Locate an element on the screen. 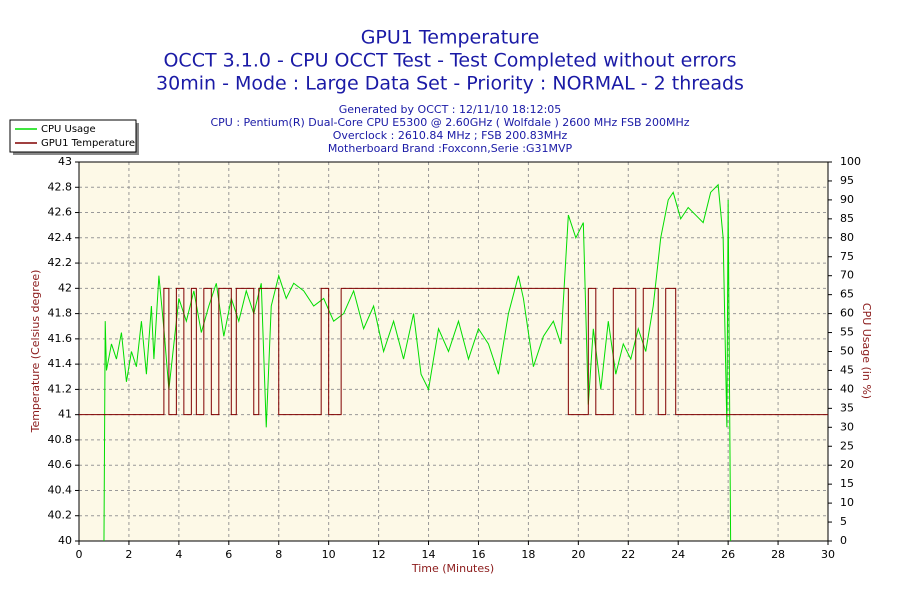 The width and height of the screenshot is (900, 600). y2-tick-label: 40 is located at coordinates (847, 388).